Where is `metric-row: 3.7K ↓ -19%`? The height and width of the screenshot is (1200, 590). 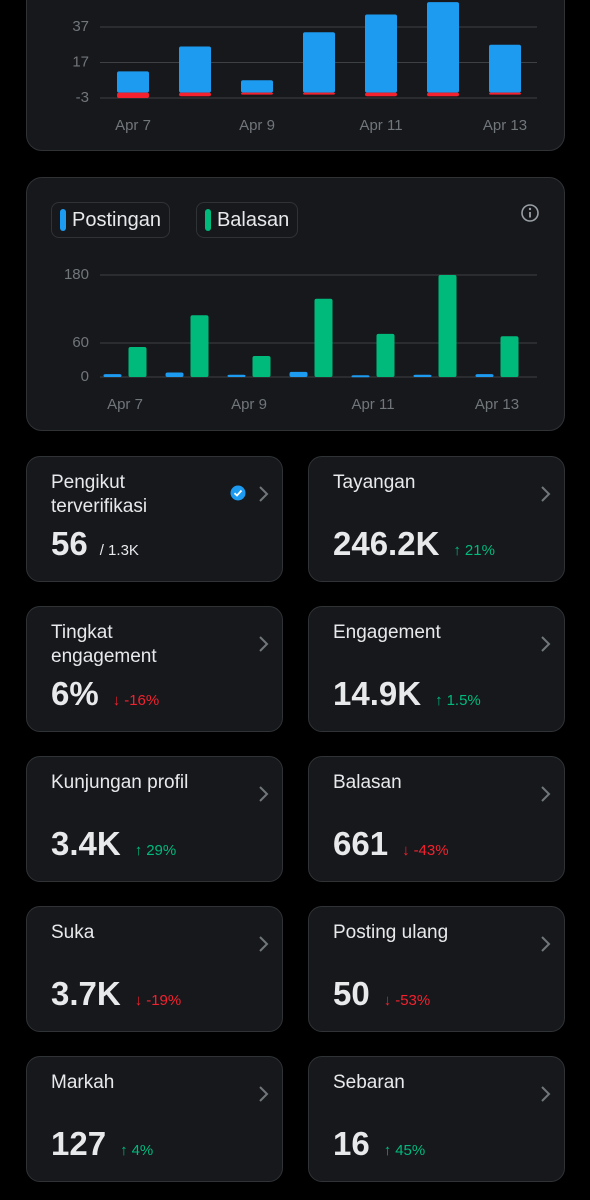 metric-row: 3.7K ↓ -19% is located at coordinates (116, 994).